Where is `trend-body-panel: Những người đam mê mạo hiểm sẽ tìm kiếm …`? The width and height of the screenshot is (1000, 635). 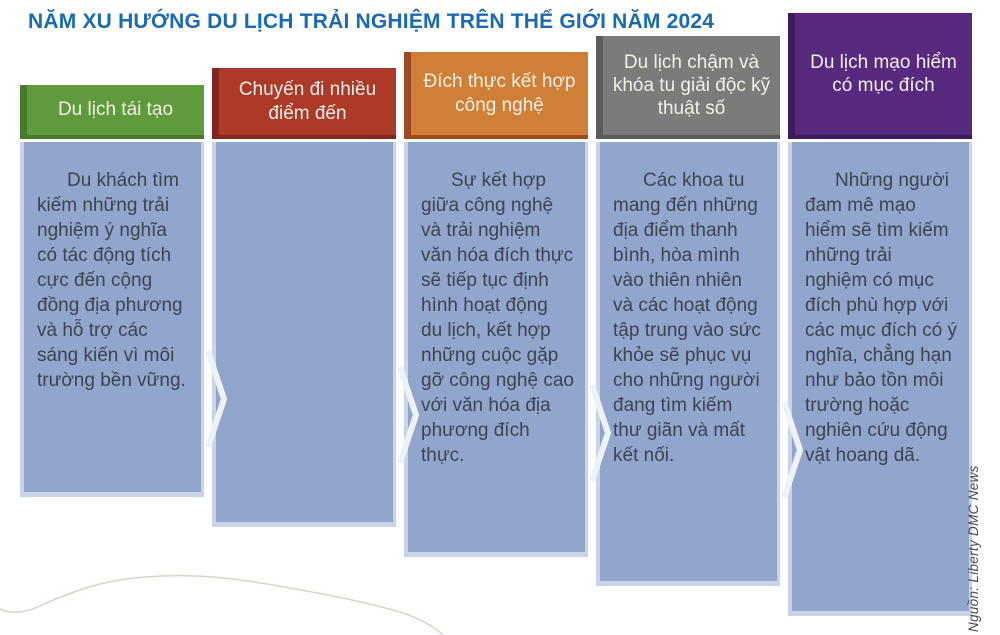
trend-body-panel: Những người đam mê mạo hiểm sẽ tìm kiếm … is located at coordinates (880, 379).